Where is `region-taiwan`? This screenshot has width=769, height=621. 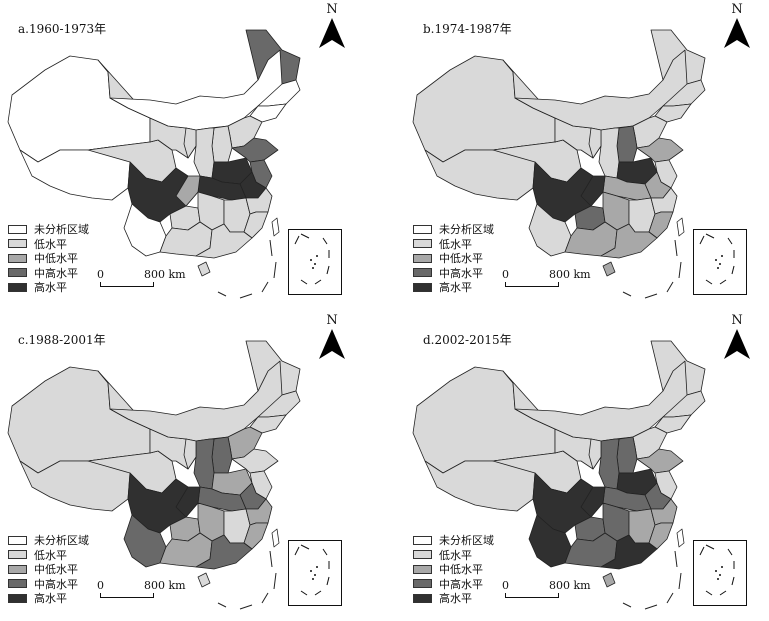
region-taiwan is located at coordinates (275, 227).